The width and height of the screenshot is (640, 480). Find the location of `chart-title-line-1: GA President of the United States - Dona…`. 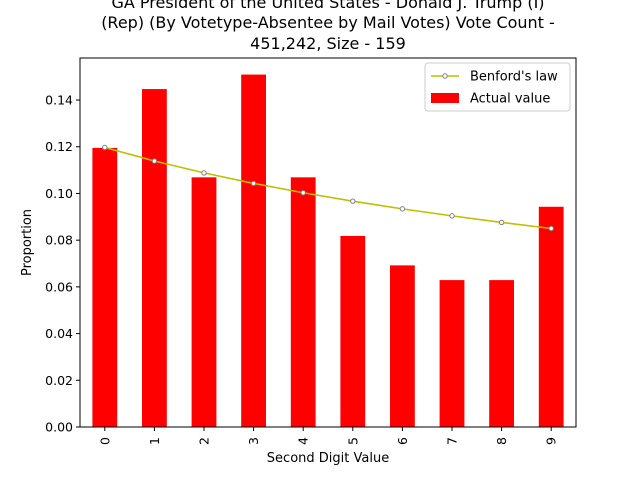

chart-title-line-1: GA President of the United States - Dona… is located at coordinates (327, 6).